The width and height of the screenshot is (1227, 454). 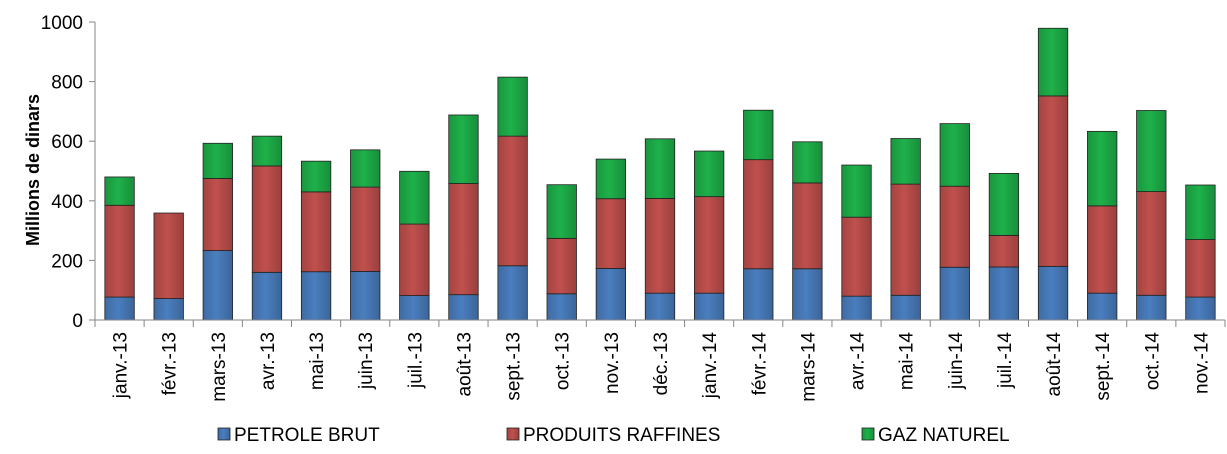 What do you see at coordinates (1005, 360) in the screenshot?
I see `x-tick-label: juil.-14` at bounding box center [1005, 360].